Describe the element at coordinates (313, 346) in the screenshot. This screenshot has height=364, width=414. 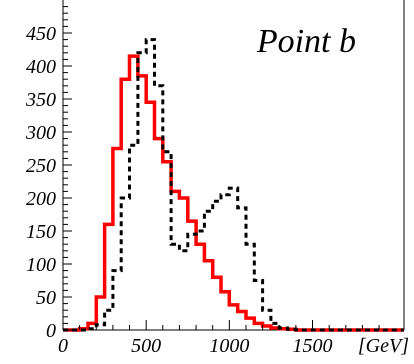
I see `x-tick-label: 1500` at that location.